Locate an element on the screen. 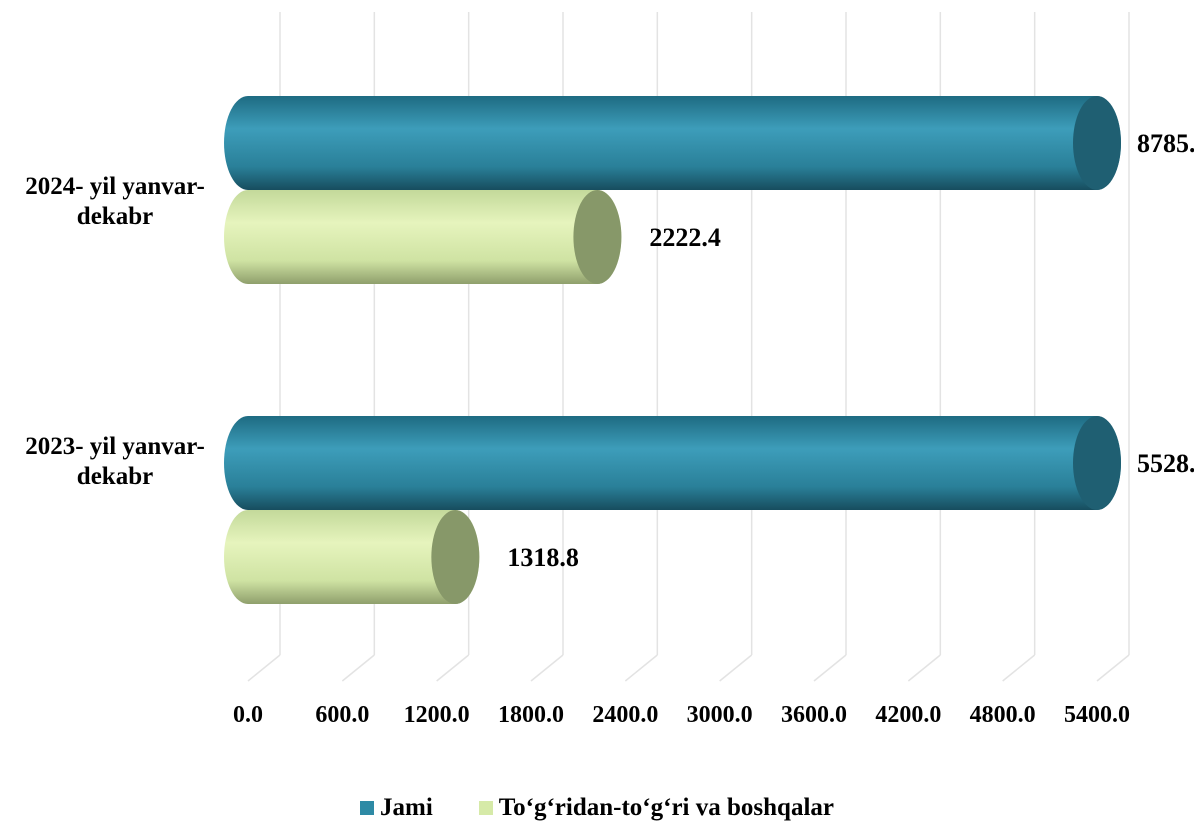 The width and height of the screenshot is (1194, 828). legend-item-togridan: To‘g‘ridan-to‘g‘ri va boshqalar is located at coordinates (656, 808).